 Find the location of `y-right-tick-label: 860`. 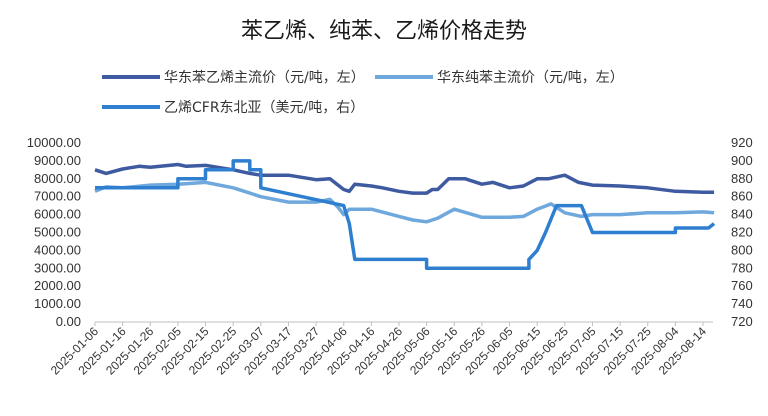

y-right-tick-label: 860 is located at coordinates (742, 196).